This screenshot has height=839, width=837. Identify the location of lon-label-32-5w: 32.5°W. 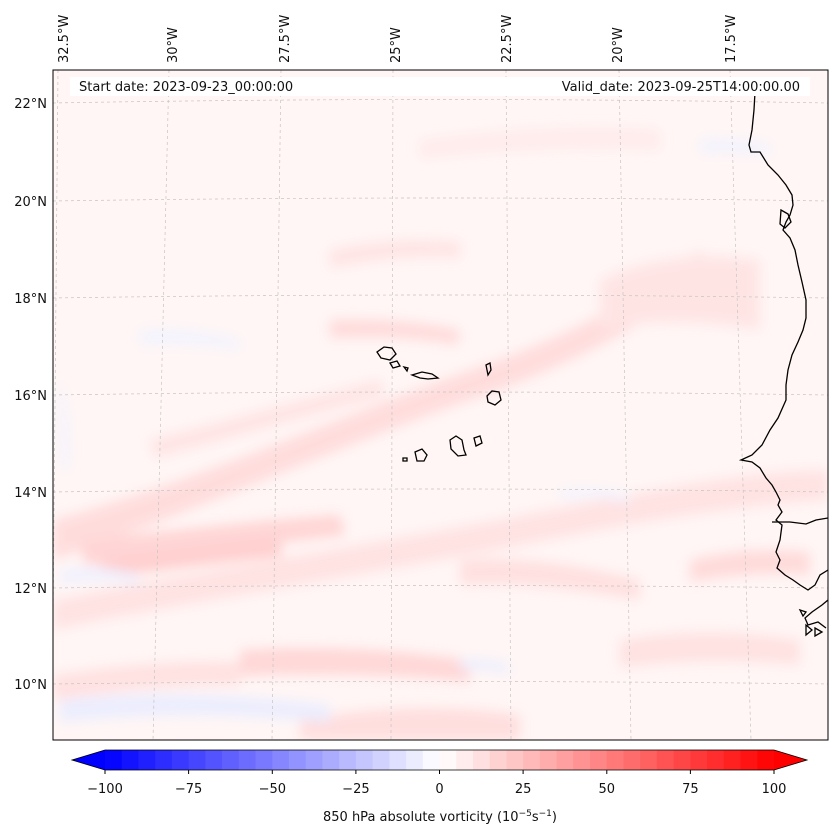
(64, 39).